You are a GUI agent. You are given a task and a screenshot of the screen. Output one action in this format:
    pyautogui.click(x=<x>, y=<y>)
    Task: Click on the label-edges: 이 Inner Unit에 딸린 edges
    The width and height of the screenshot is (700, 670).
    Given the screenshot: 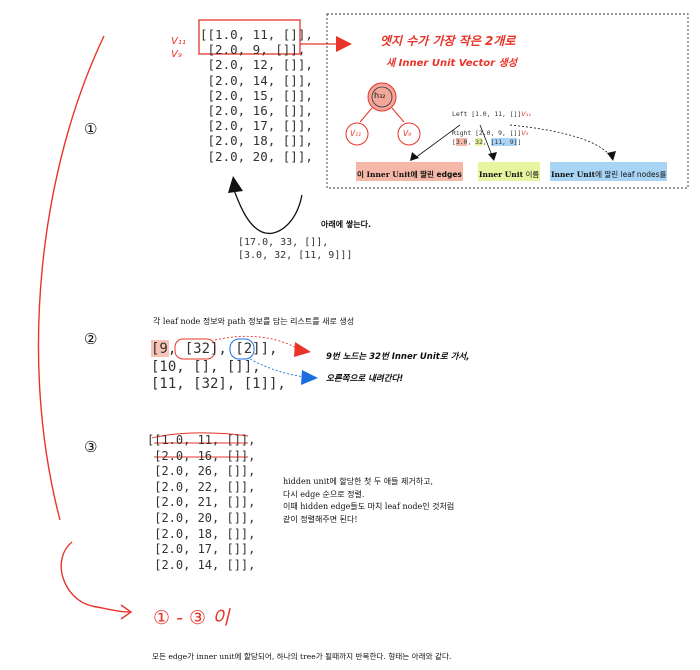 What is the action you would take?
    pyautogui.click(x=409, y=171)
    